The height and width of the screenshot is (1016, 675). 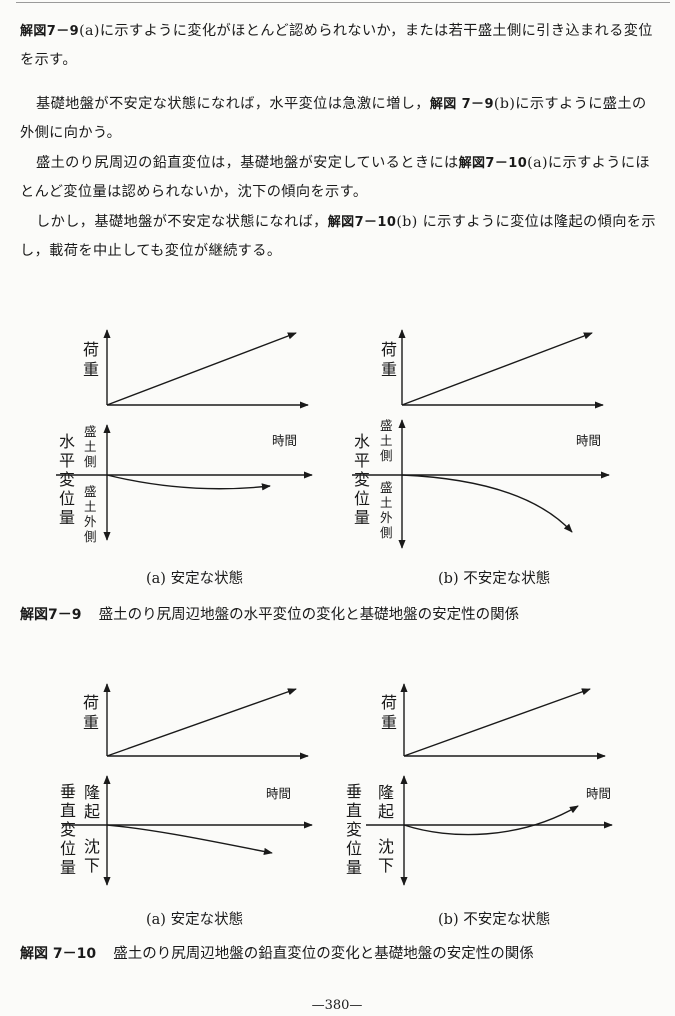 I want to click on fig7-9a-load-curve, so click(x=201, y=369).